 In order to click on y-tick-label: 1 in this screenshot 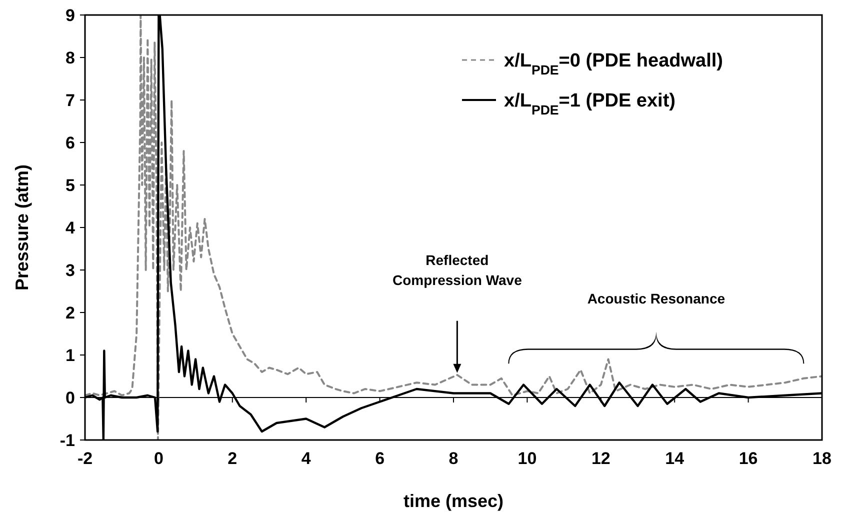, I will do `click(70, 355)`.